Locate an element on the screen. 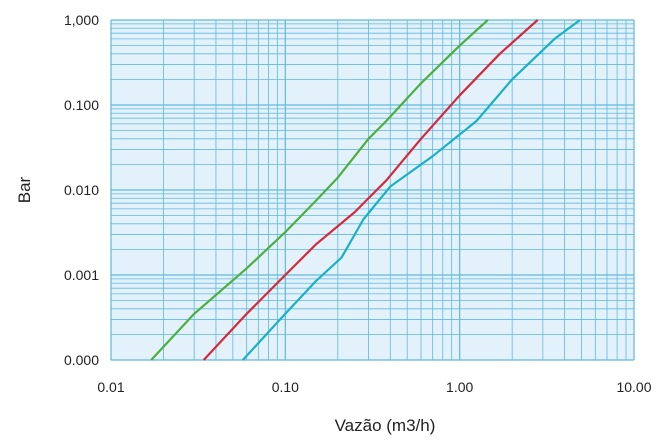  y-tick-label: 0.000 is located at coordinates (81, 360).